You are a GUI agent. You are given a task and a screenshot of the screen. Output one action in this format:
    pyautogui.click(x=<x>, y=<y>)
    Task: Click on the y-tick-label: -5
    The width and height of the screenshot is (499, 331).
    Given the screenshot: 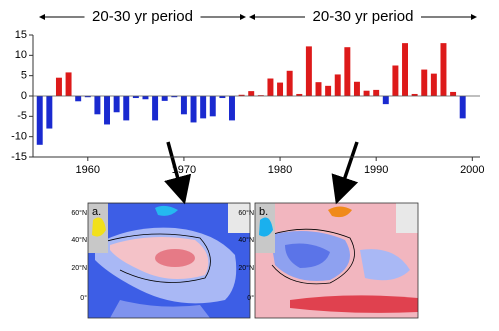 What is the action you would take?
    pyautogui.click(x=22, y=116)
    